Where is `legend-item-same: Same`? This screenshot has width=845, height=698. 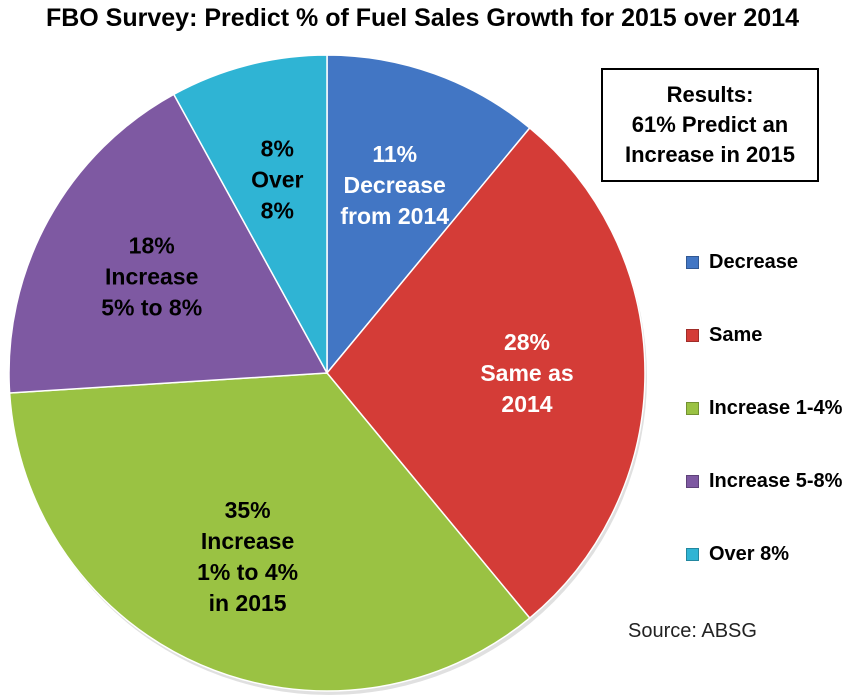
legend-item-same: Same is located at coordinates (764, 335).